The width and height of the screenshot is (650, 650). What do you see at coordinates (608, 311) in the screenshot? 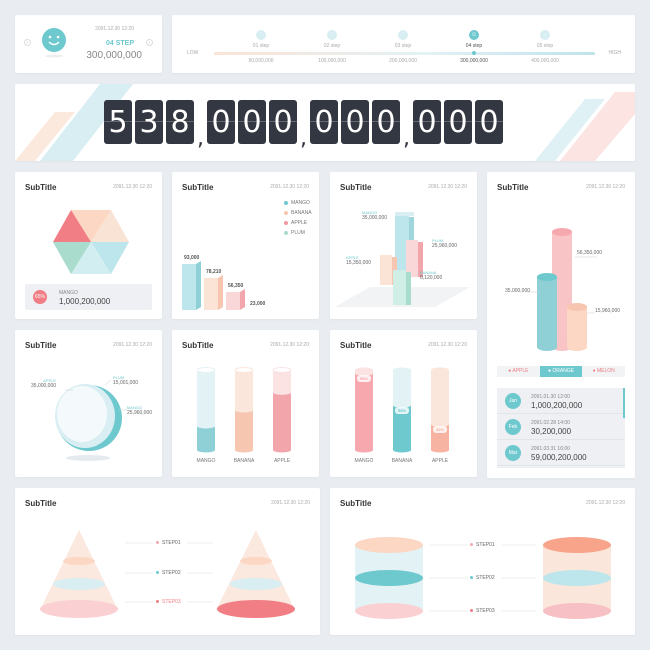
I see `cyl-label: 15,960,000` at bounding box center [608, 311].